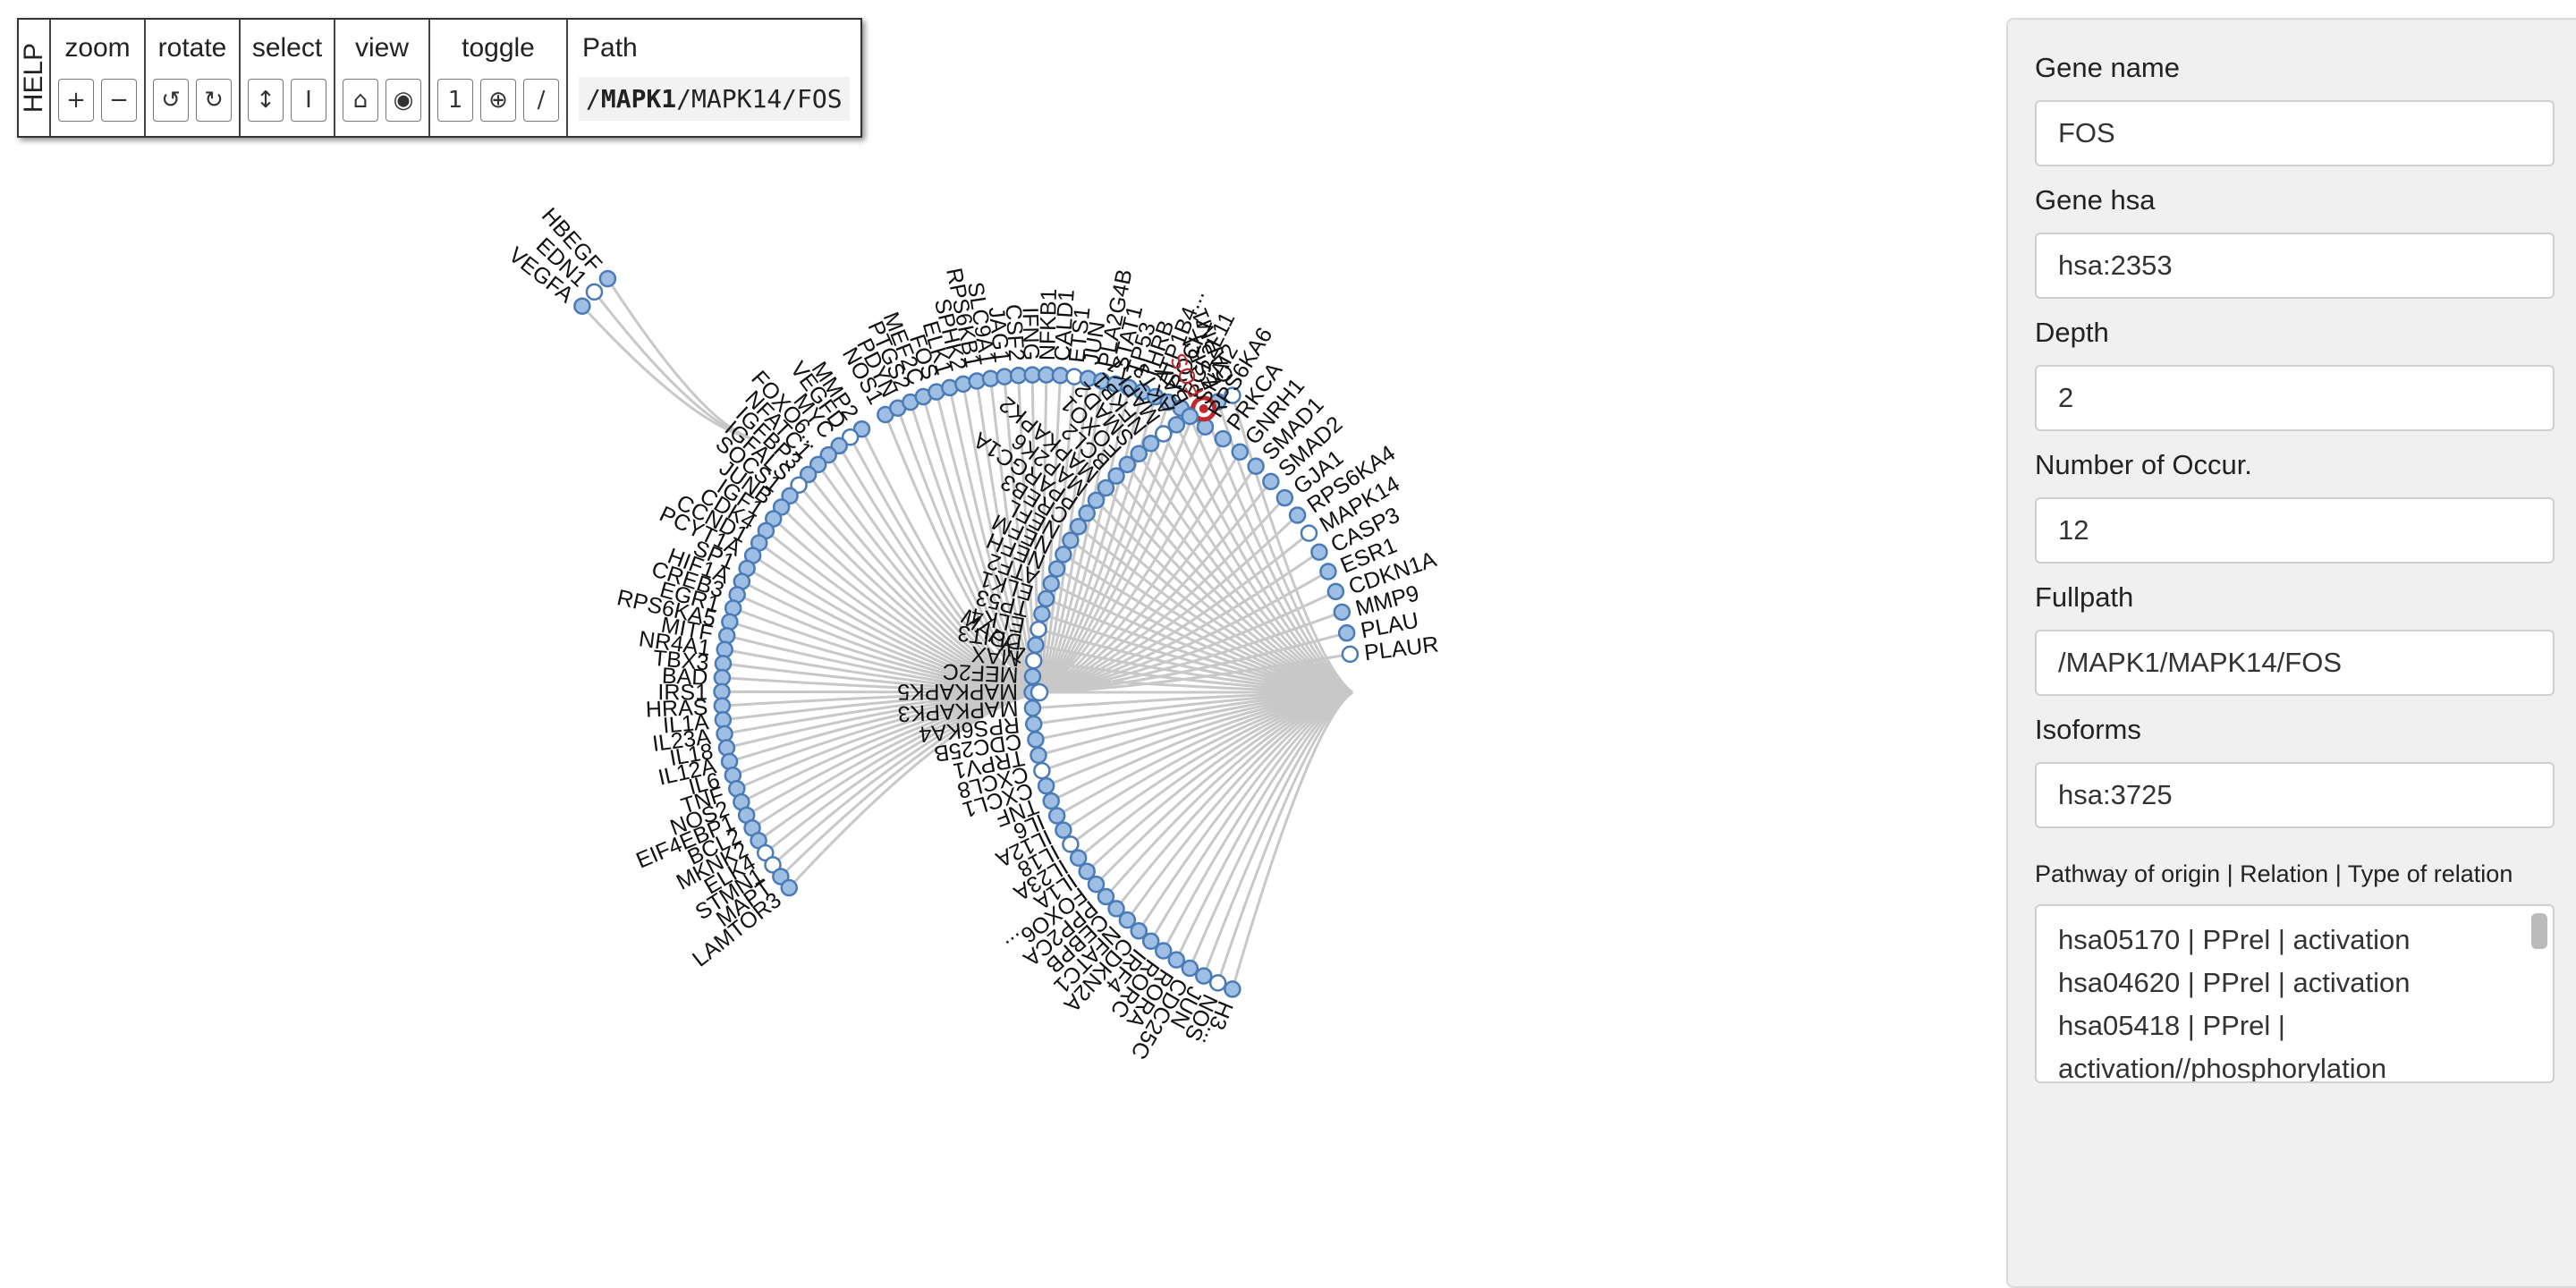 The width and height of the screenshot is (2576, 1288). I want to click on gene-label: MEF2C, so click(980, 672).